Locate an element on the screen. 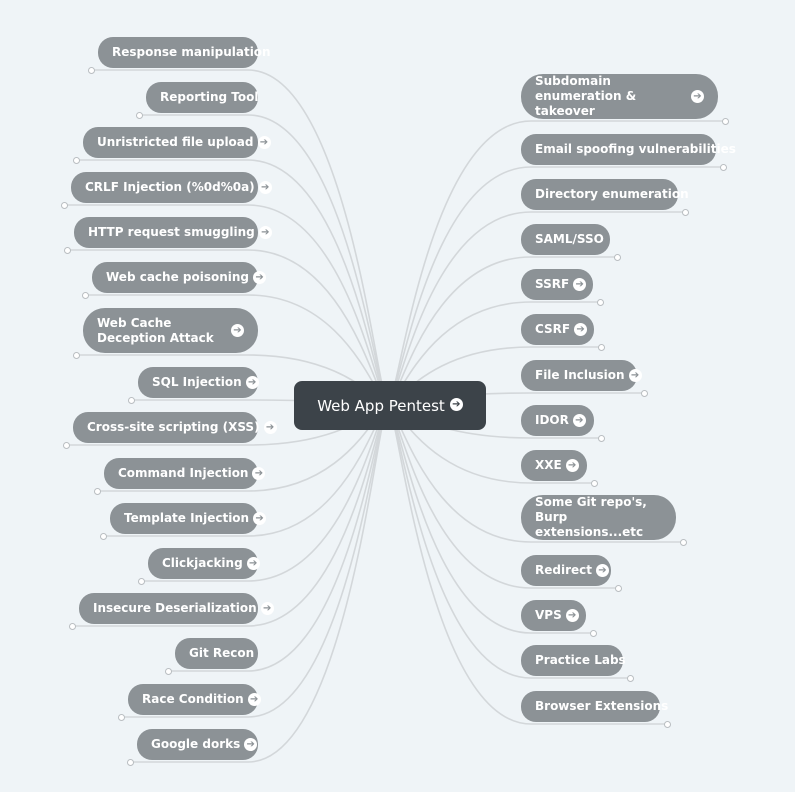 The height and width of the screenshot is (792, 795). topic-node-redirect: Redirect ➔ is located at coordinates (566, 570).